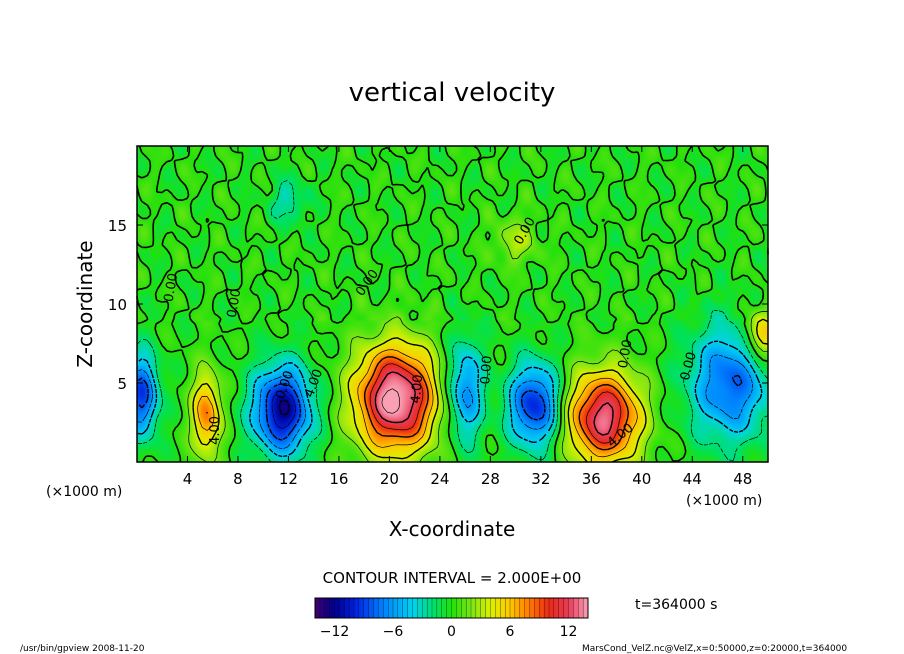 Image resolution: width=904 pixels, height=654 pixels. Describe the element at coordinates (117, 305) in the screenshot. I see `y-tick-label: 10` at that location.